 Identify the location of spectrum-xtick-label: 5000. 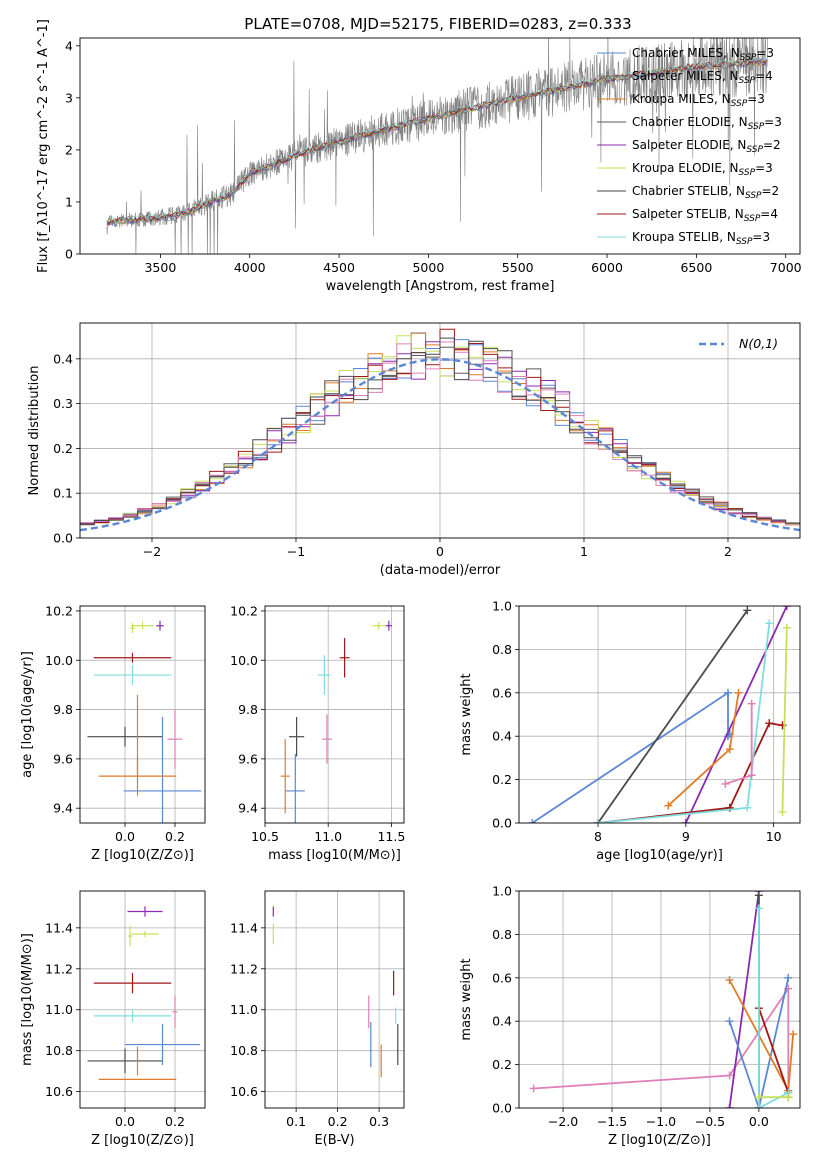
(428, 267).